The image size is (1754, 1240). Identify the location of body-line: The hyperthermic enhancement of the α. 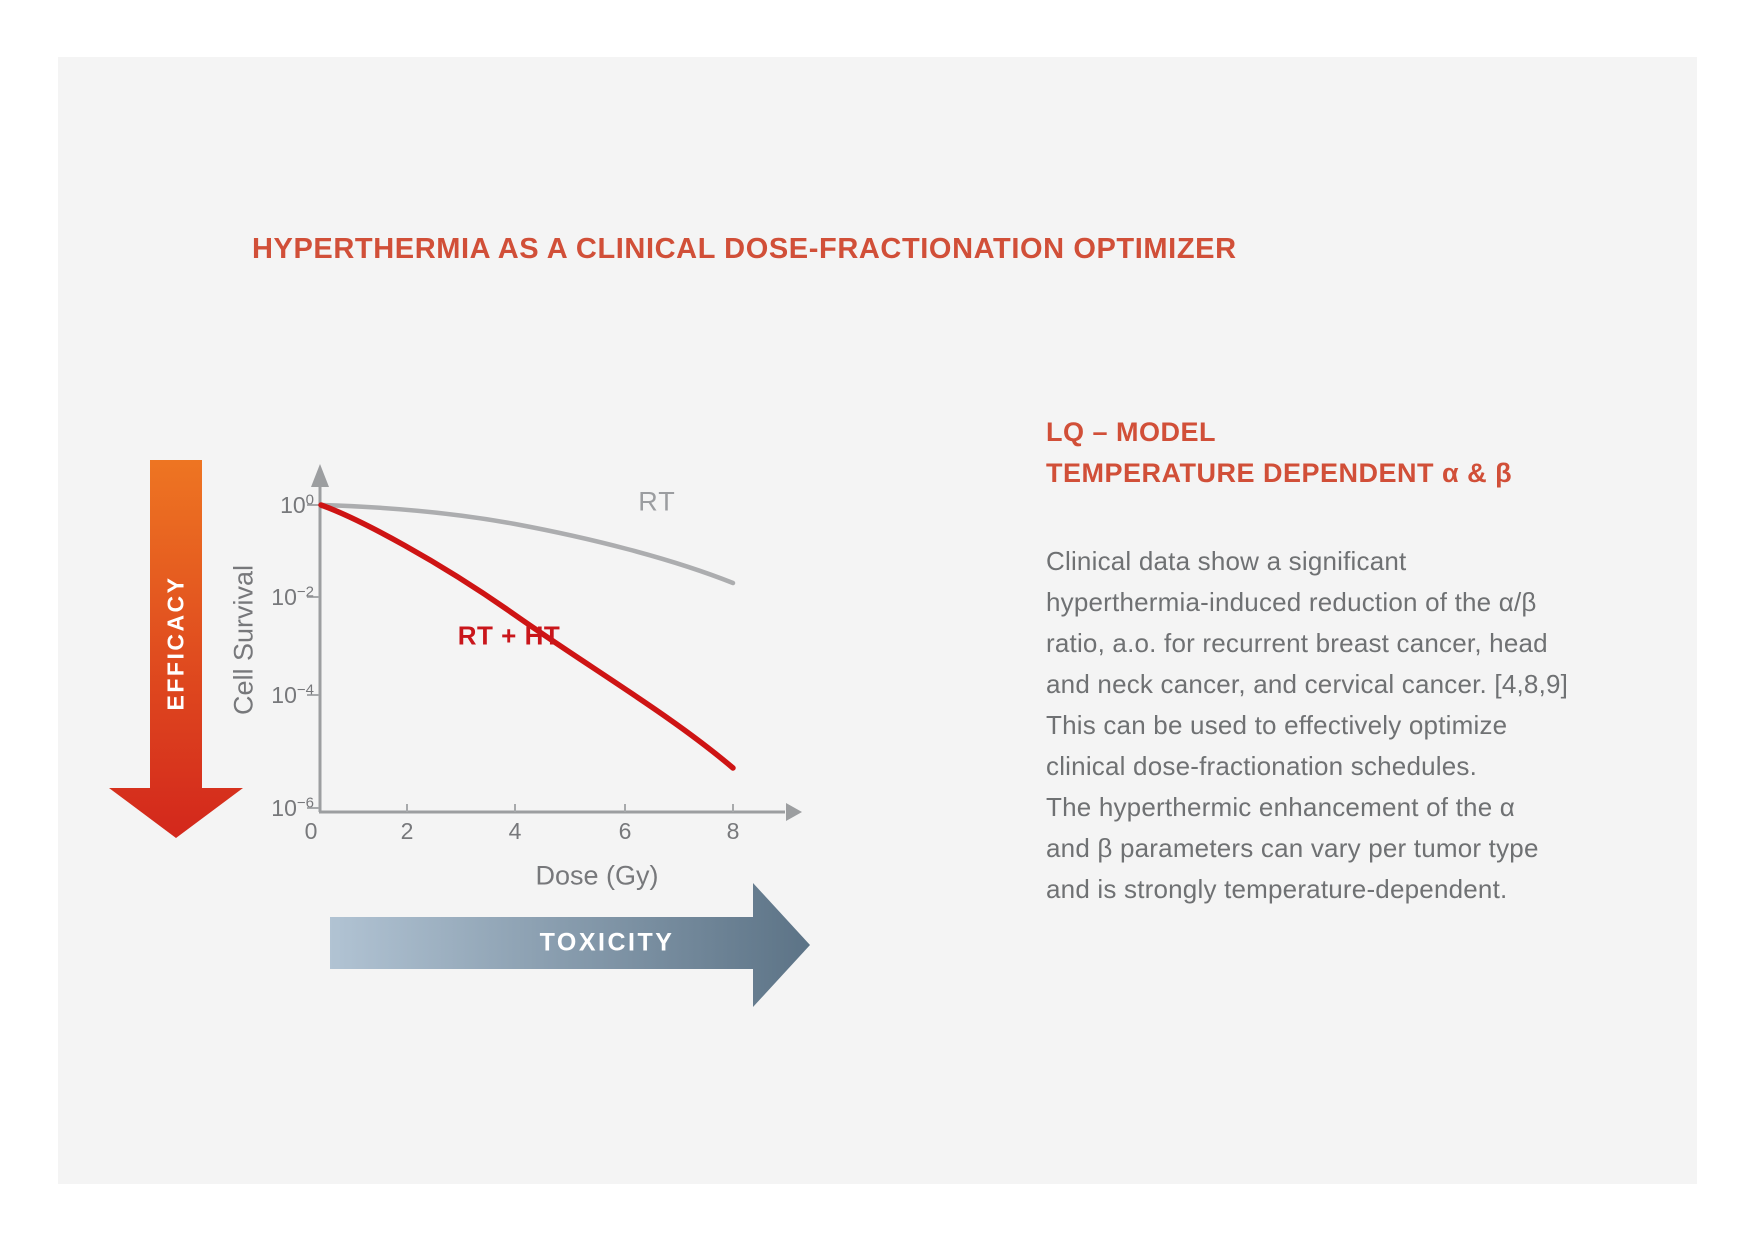
(1281, 807).